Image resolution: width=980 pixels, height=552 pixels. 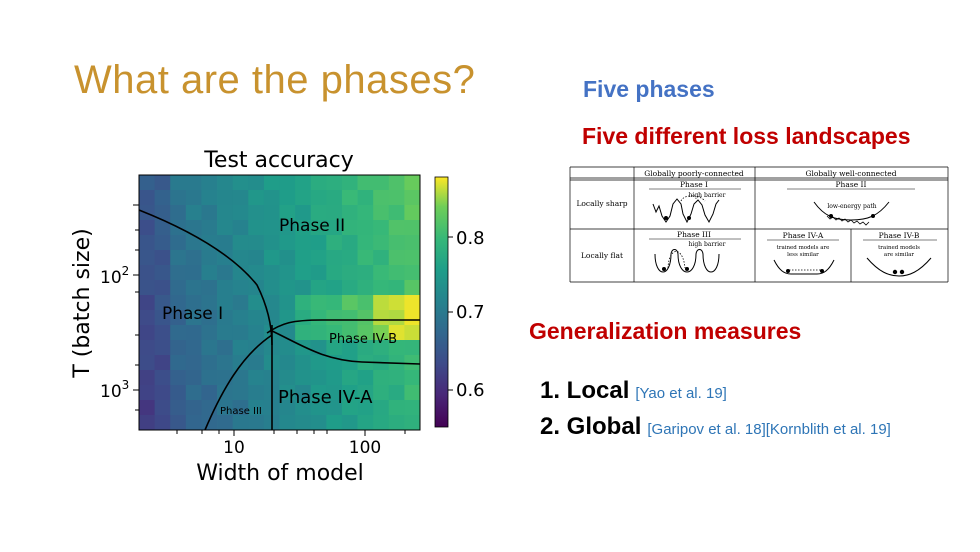 I want to click on phase-note: are similar, so click(x=899, y=255).